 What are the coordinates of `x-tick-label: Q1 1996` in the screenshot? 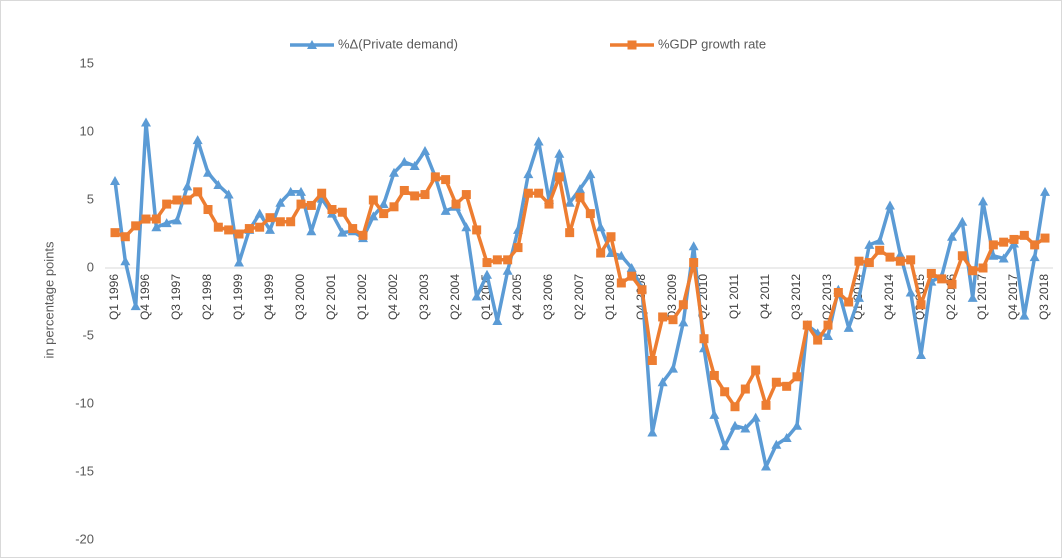 It's located at (114, 297).